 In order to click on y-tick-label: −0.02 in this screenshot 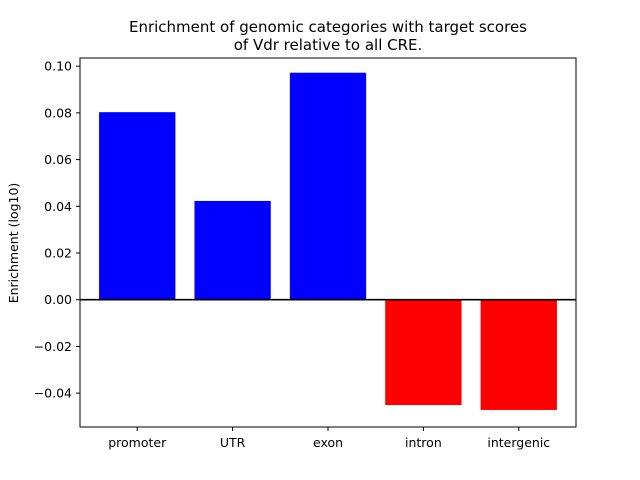, I will do `click(53, 346)`.